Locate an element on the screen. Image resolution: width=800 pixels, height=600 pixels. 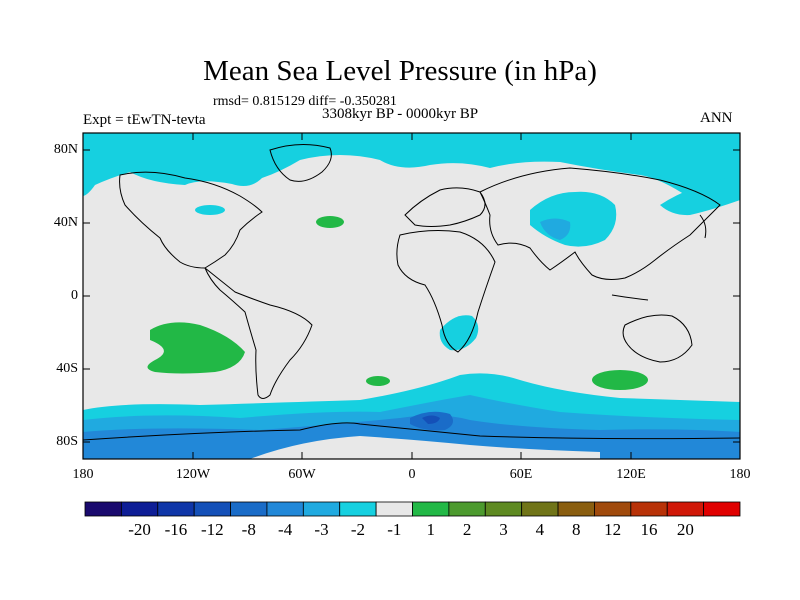
lon-label-120e: 120E is located at coordinates (631, 474).